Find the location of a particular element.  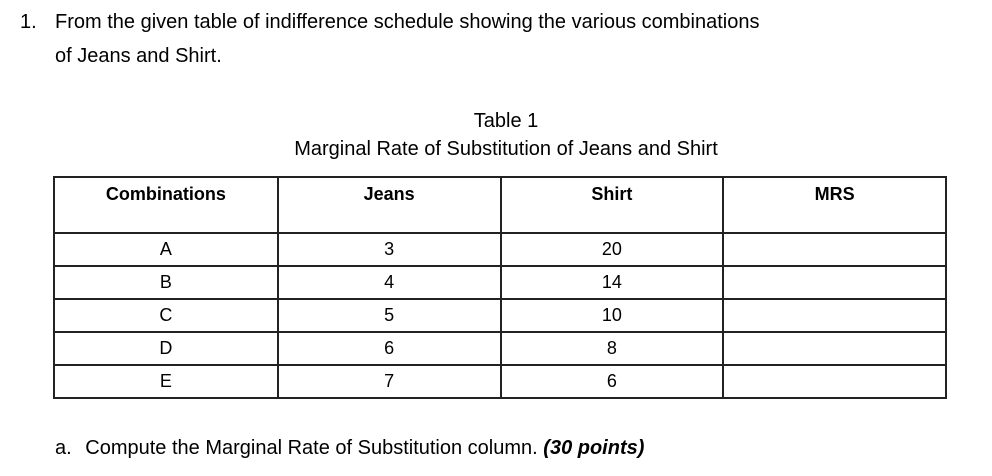

table-row: A 3 20 is located at coordinates (500, 249).